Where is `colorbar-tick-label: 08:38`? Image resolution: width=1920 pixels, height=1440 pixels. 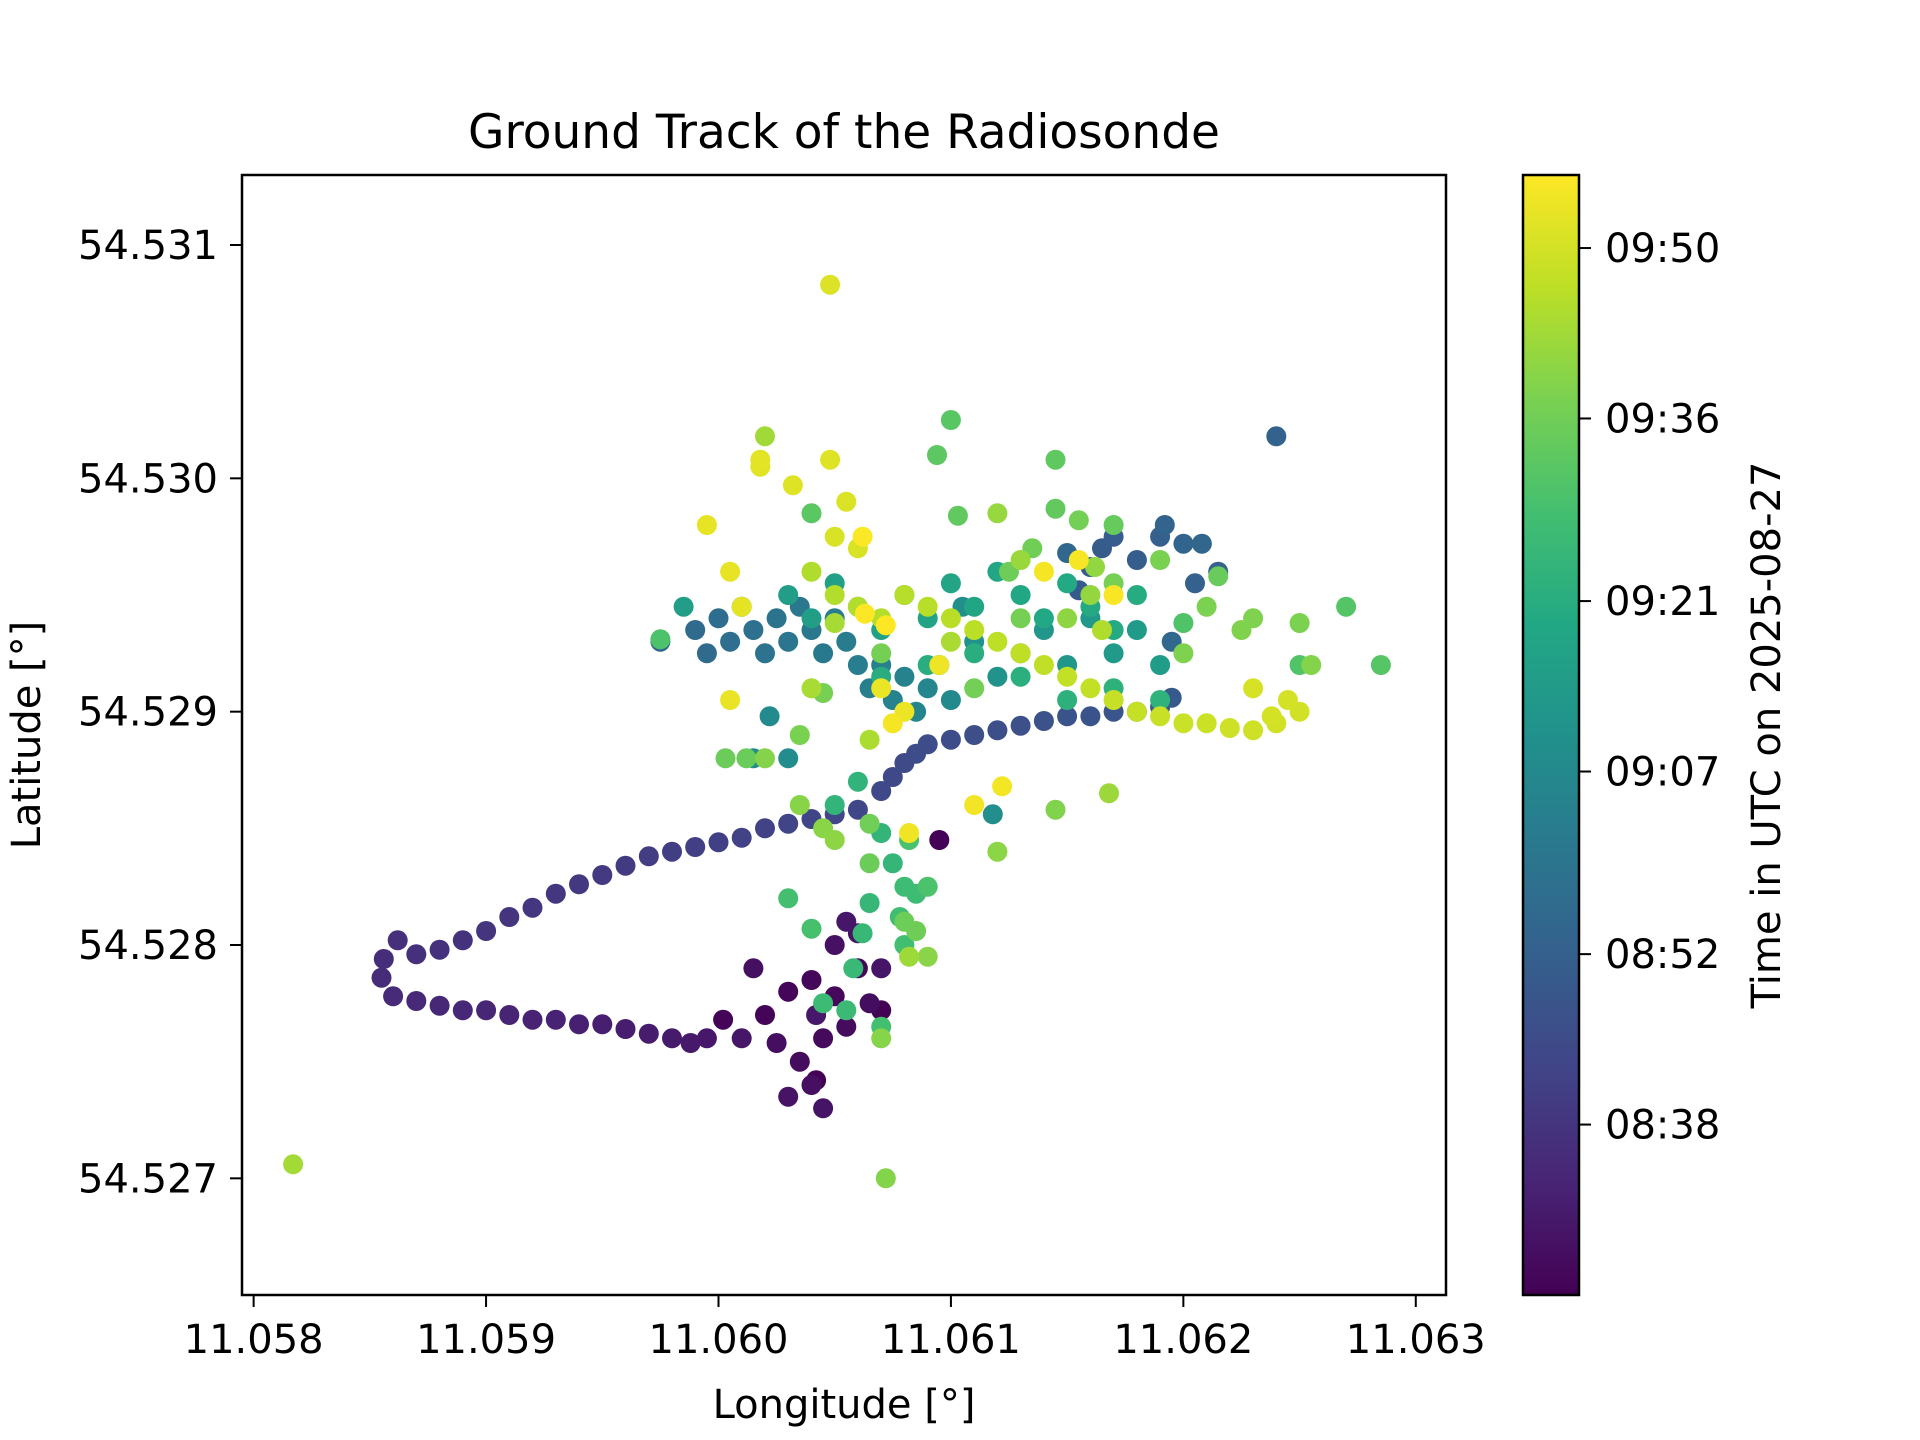 colorbar-tick-label: 08:38 is located at coordinates (1662, 1126).